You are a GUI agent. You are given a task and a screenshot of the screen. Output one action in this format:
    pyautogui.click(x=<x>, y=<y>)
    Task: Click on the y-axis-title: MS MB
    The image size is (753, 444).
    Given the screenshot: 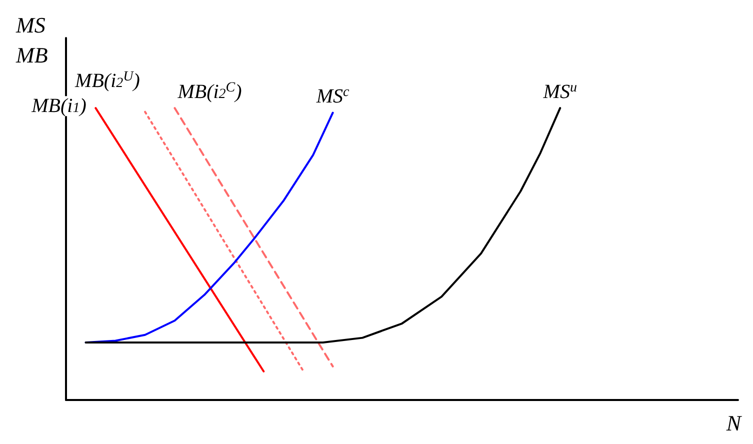 What is the action you would take?
    pyautogui.click(x=31, y=40)
    